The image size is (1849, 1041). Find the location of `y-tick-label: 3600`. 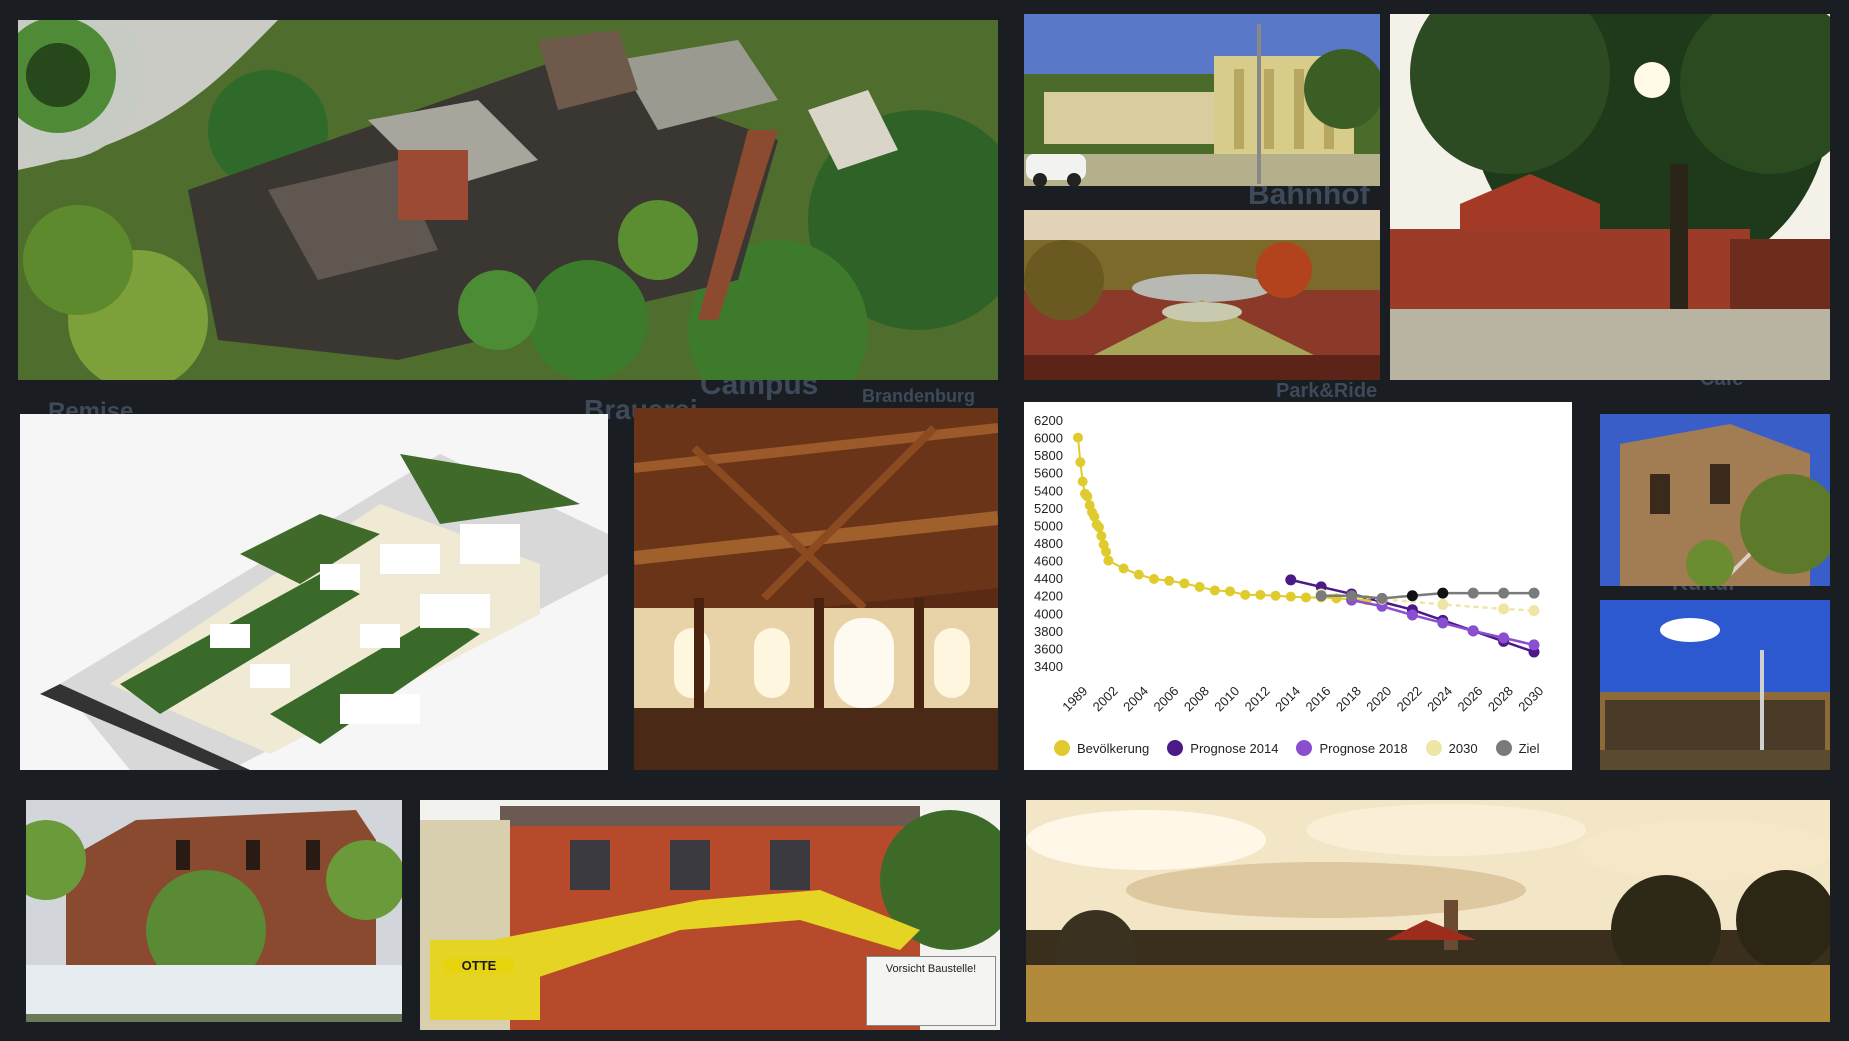

y-tick-label: 3600 is located at coordinates (1048, 648).